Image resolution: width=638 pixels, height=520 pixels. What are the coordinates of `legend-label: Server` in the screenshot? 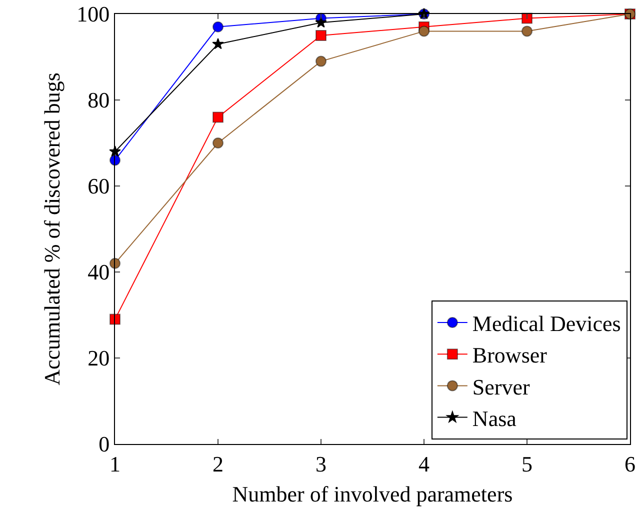 It's located at (501, 387).